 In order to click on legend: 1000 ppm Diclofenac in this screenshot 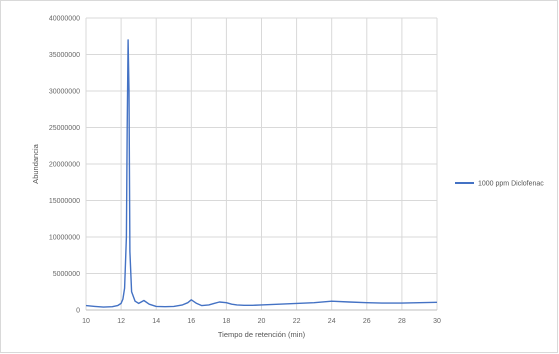, I will do `click(499, 184)`.